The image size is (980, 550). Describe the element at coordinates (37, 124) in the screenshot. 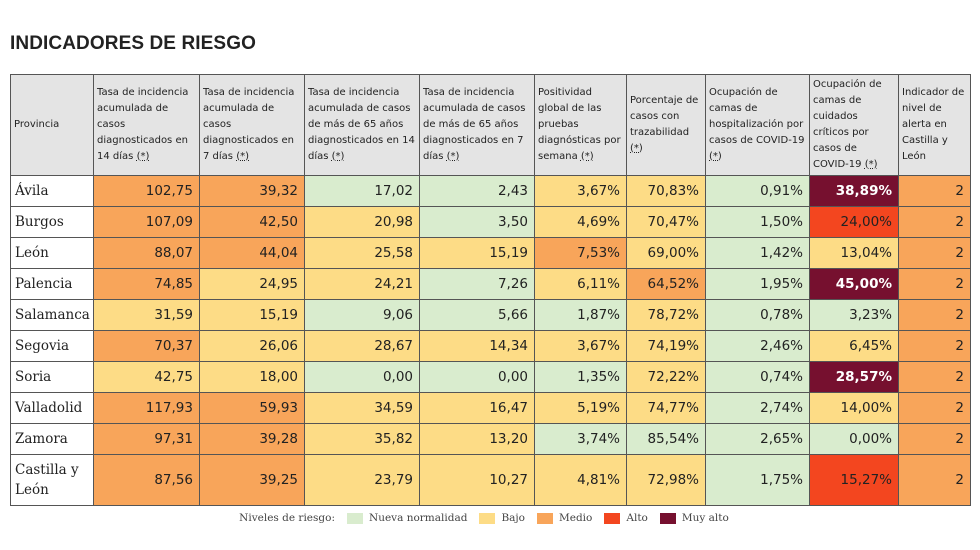

I see `column-header-label: Provincia` at that location.